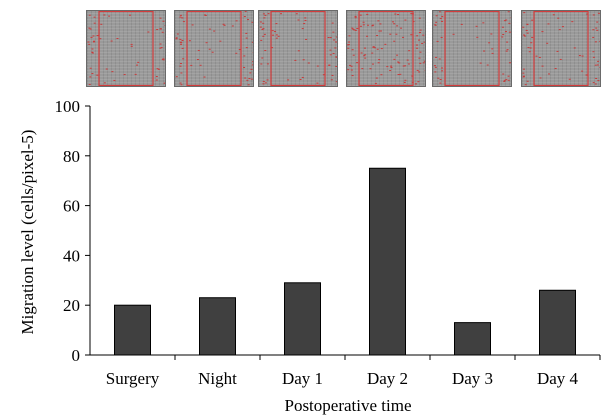 This screenshot has width=609, height=419. What do you see at coordinates (386, 48) in the screenshot?
I see `day2-micrograph` at bounding box center [386, 48].